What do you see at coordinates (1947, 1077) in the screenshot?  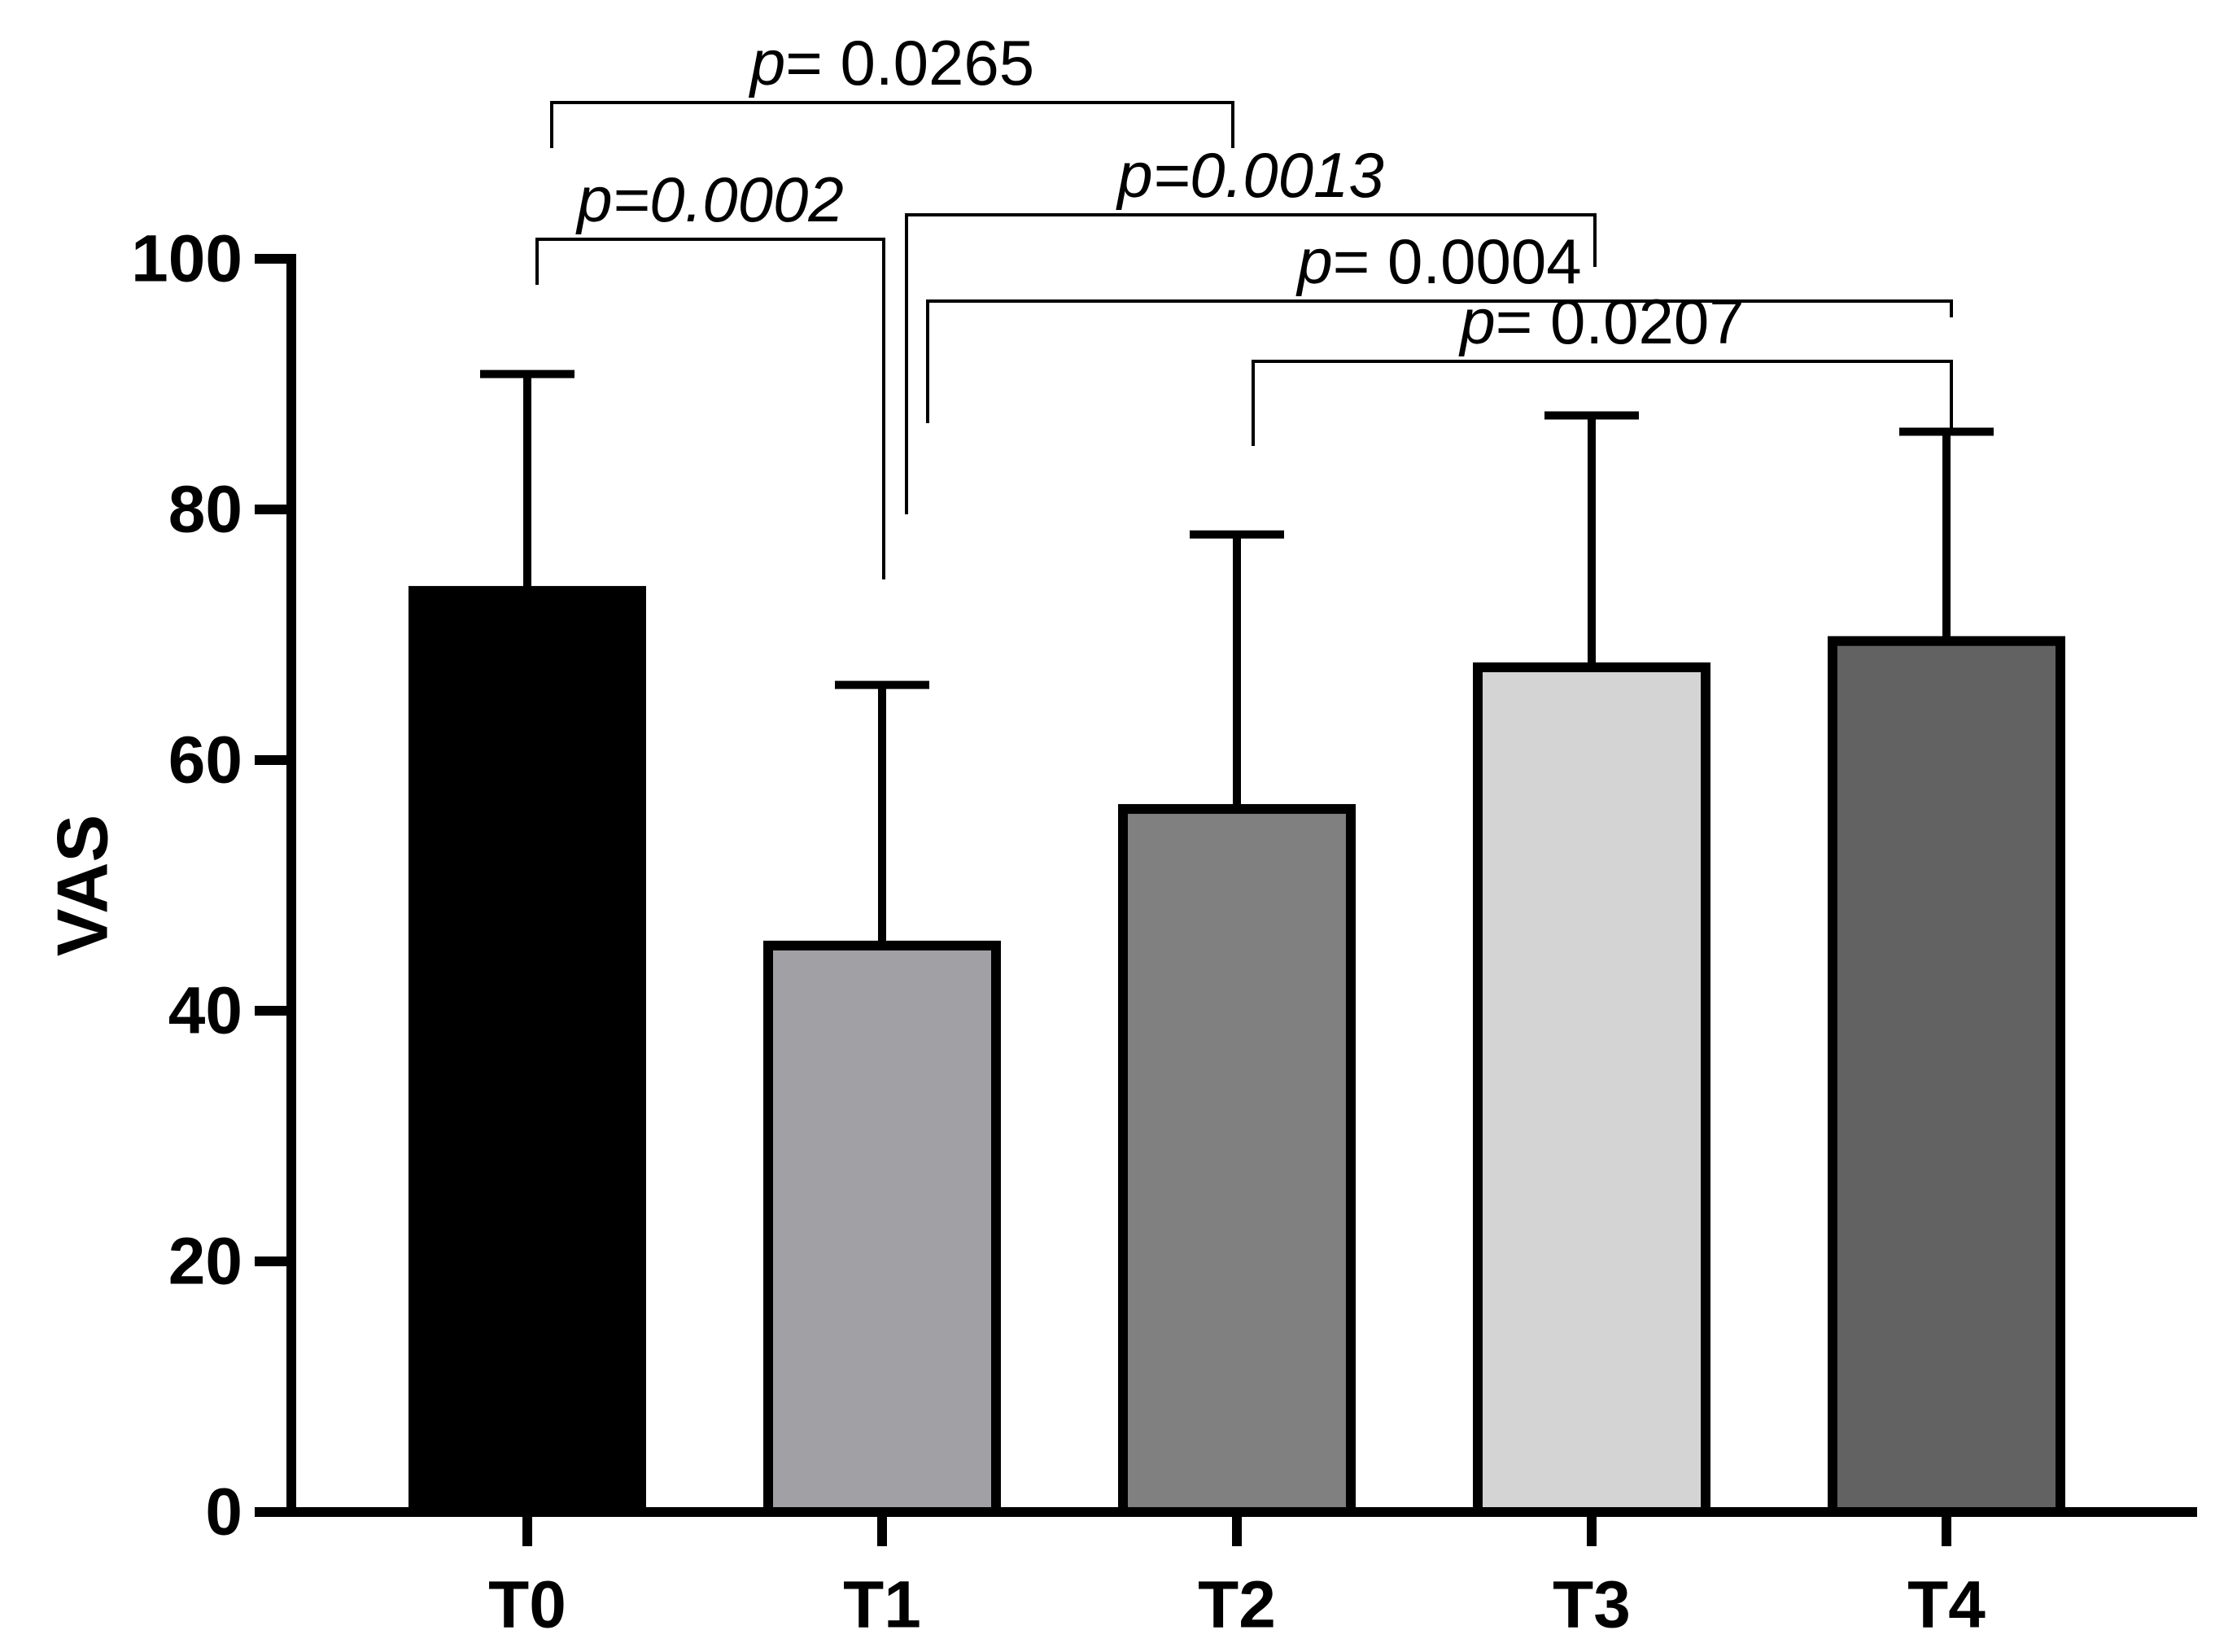 I see `bar-T4` at bounding box center [1947, 1077].